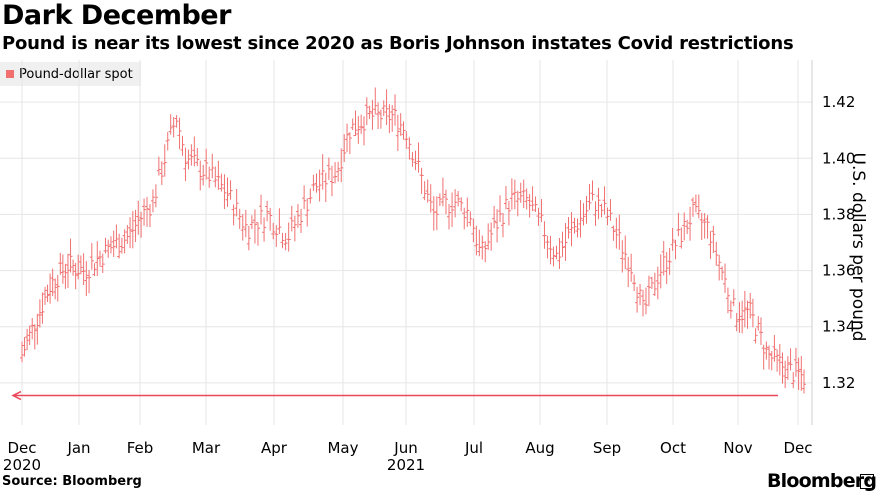  What do you see at coordinates (858, 247) in the screenshot?
I see `y-axis-title: U.S. dollars per pound` at bounding box center [858, 247].